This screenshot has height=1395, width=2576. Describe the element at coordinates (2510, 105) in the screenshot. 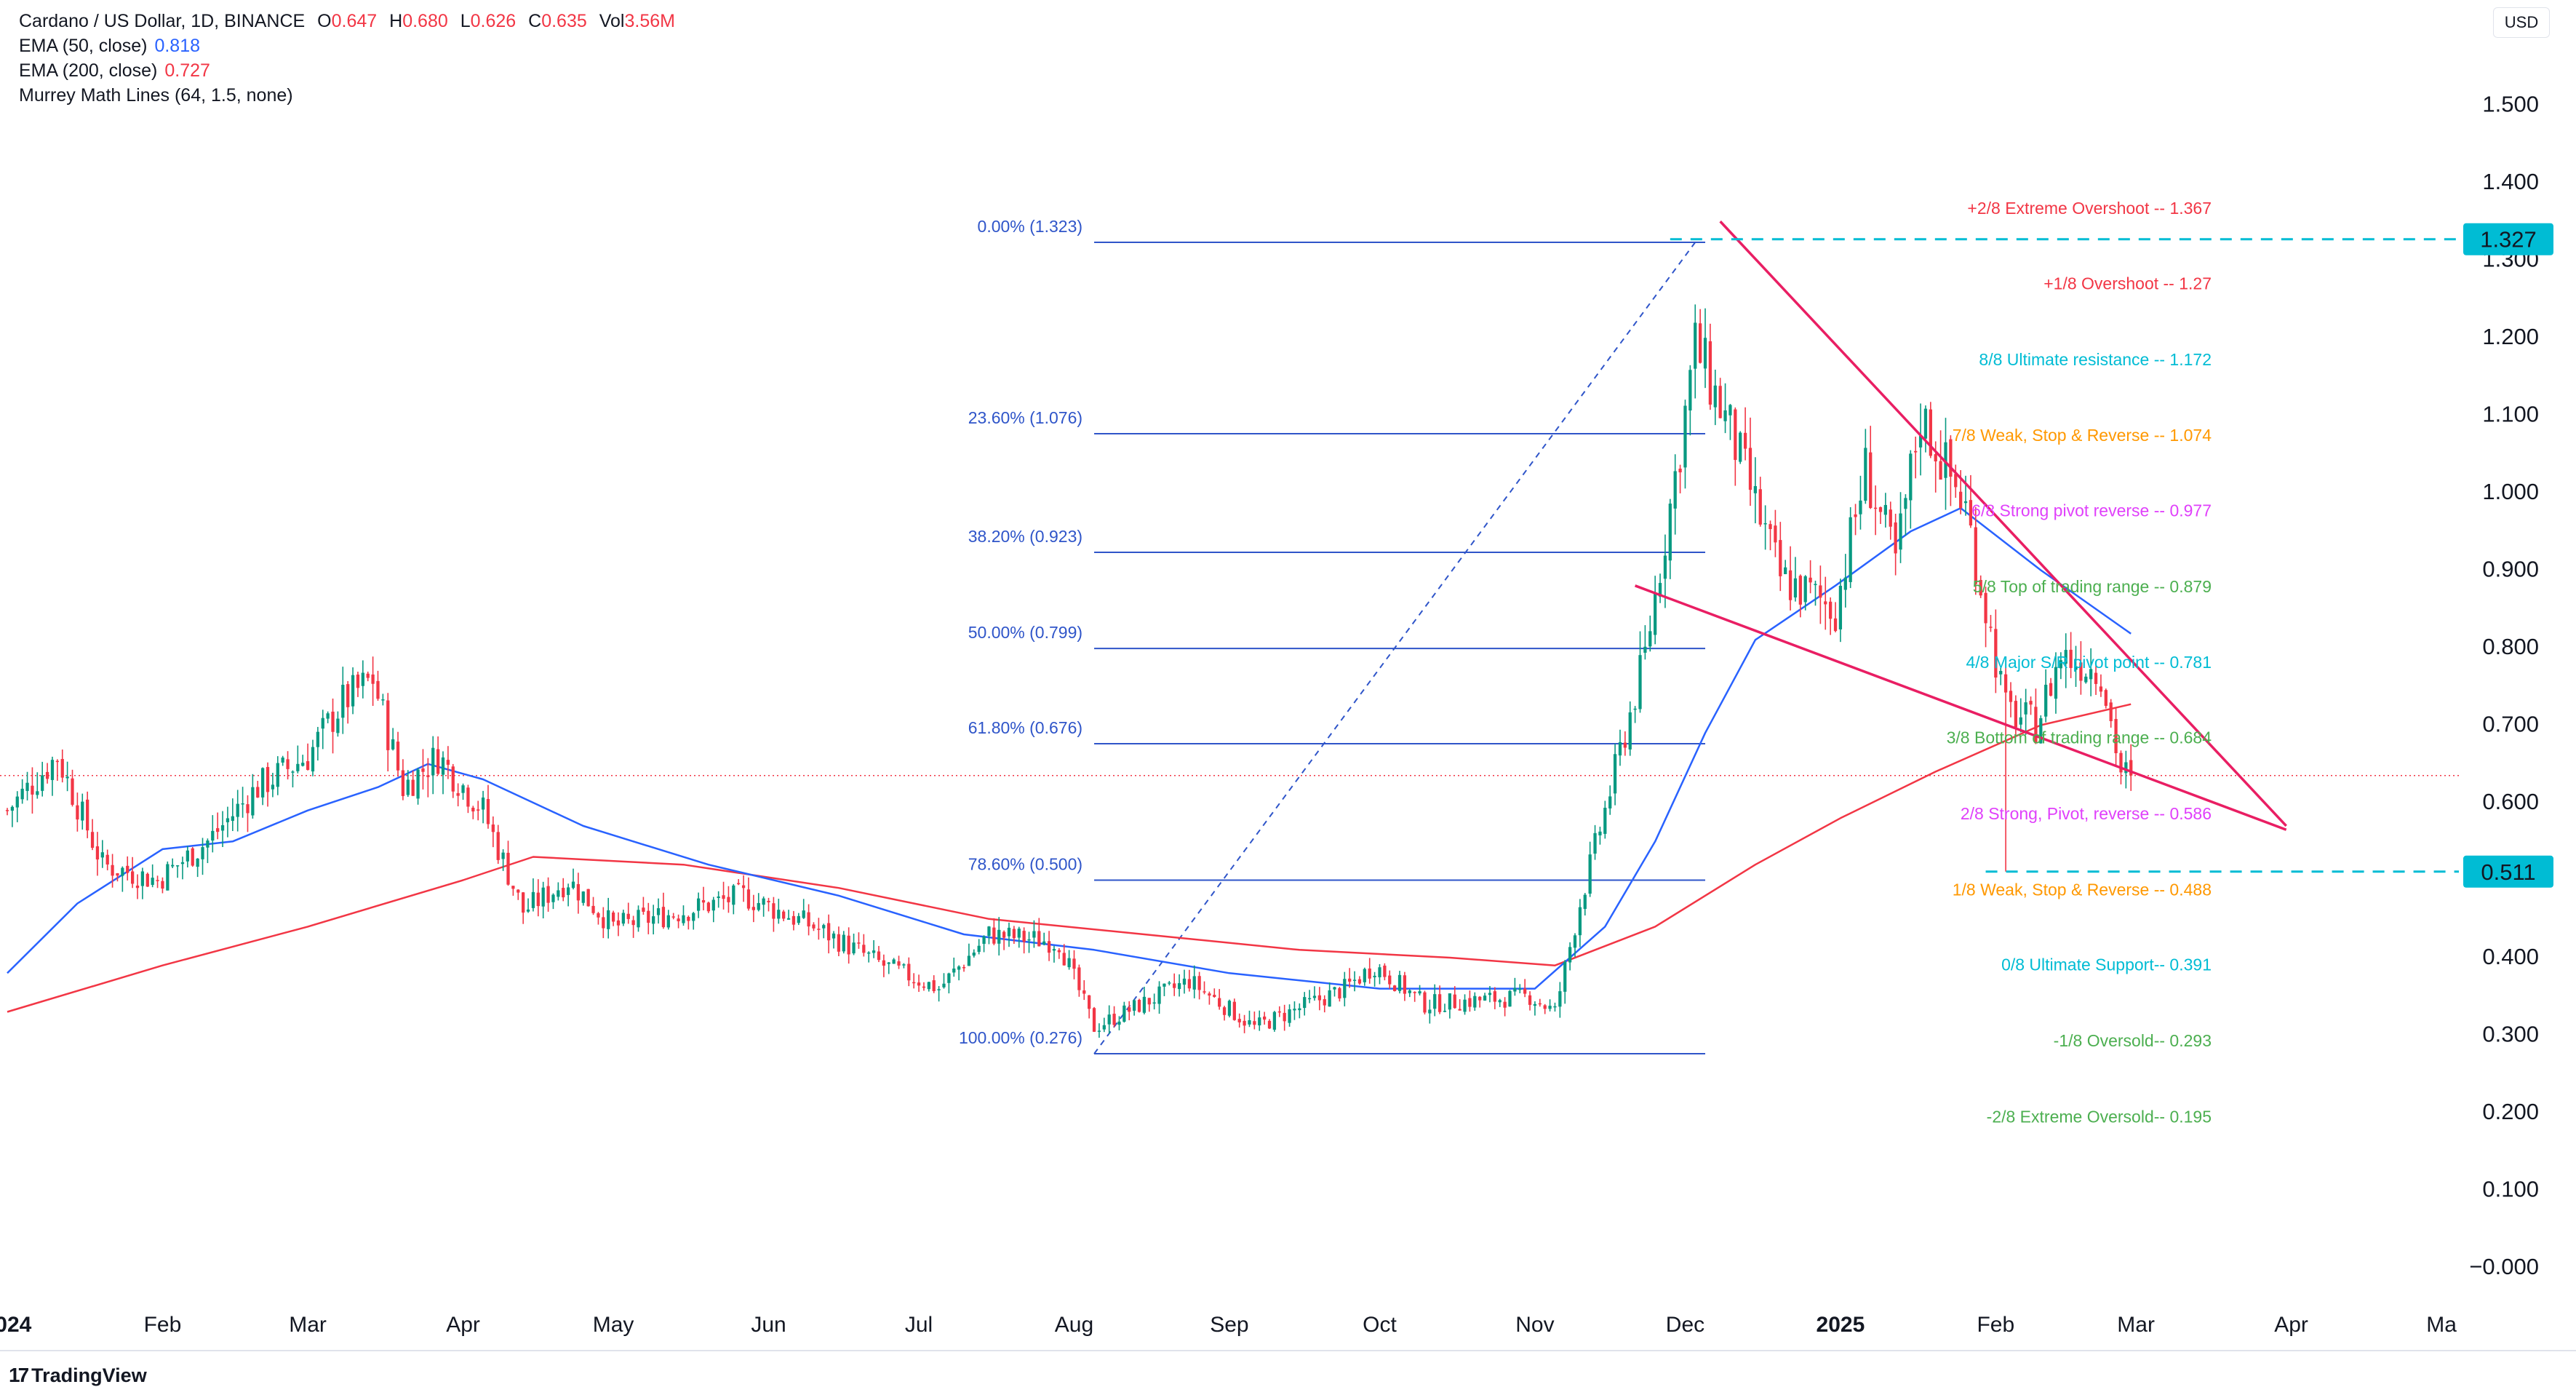

I see `y-tick-label: 1.500` at that location.